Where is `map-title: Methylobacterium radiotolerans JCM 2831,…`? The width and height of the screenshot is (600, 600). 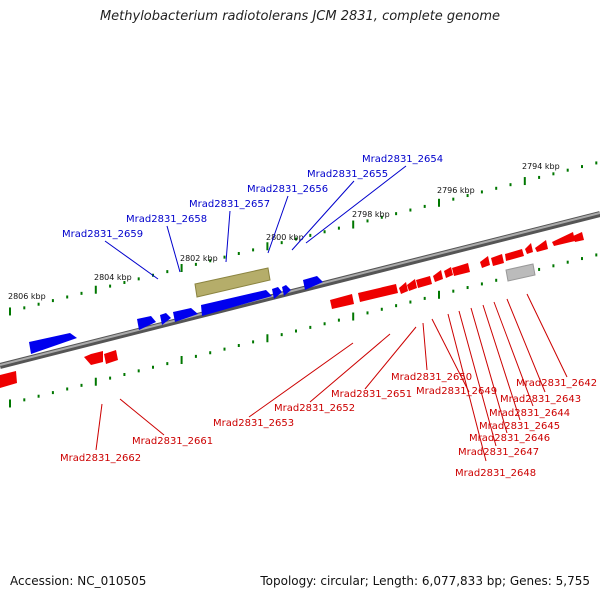
map-title: Methylobacterium radiotolerans JCM 2831,… is located at coordinates (300, 16).